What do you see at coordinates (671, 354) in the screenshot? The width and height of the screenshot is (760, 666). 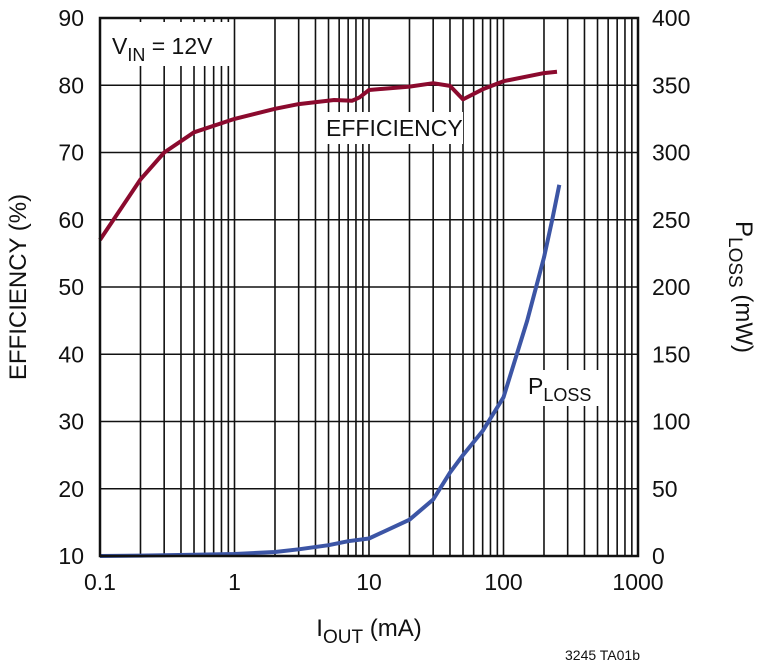 I see `y2-tick-label: 150` at bounding box center [671, 354].